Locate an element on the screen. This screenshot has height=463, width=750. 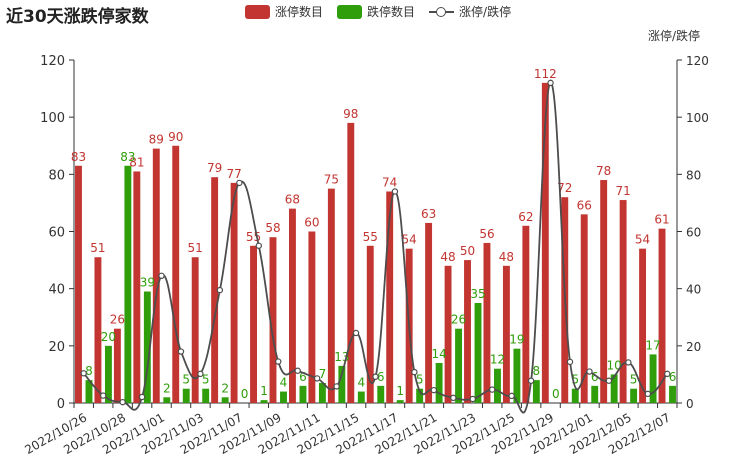
bar-label-limit-down: 8 is located at coordinates (89, 371).